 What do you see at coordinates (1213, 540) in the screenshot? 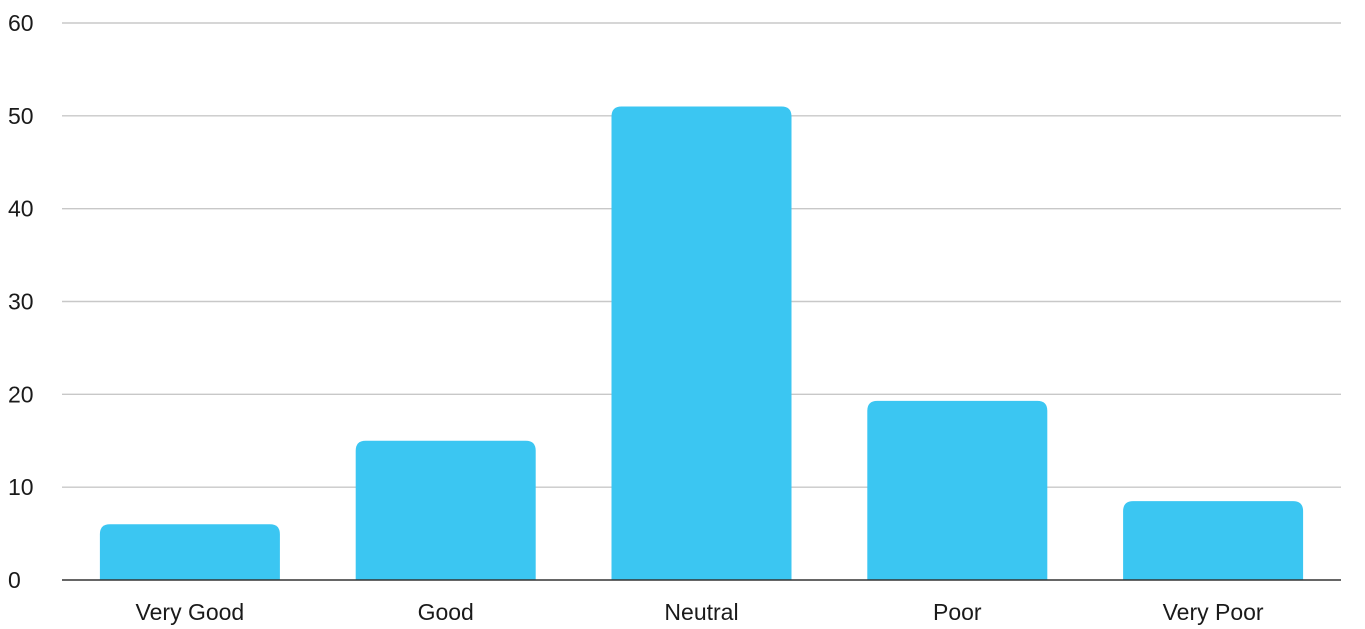
I see `bar-very-poor` at bounding box center [1213, 540].